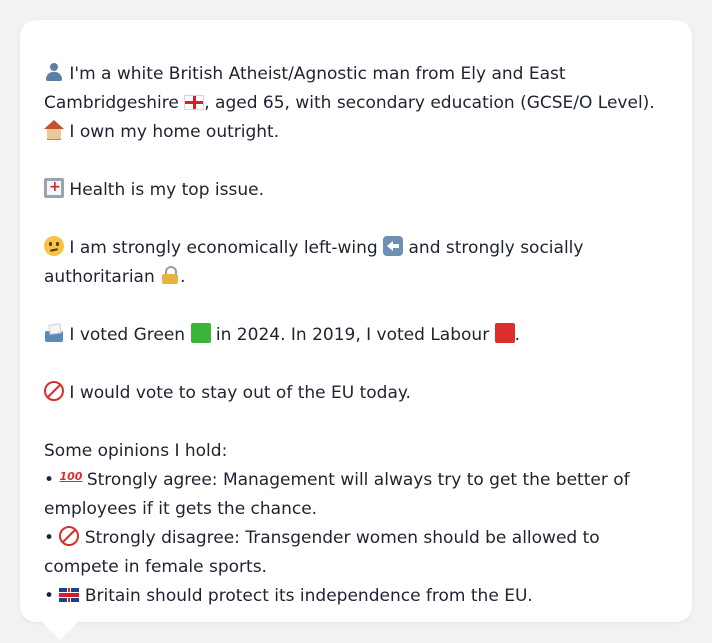  Describe the element at coordinates (60, 630) in the screenshot. I see `speech-bubble-tail` at that location.